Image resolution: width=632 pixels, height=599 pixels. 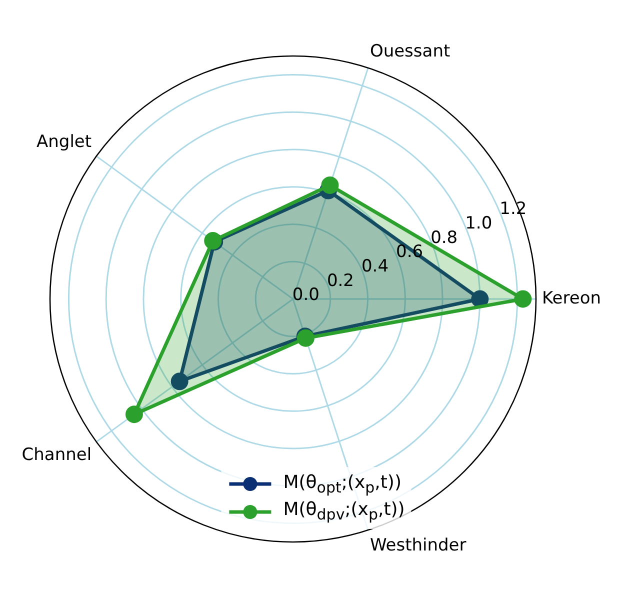 What do you see at coordinates (344, 511) in the screenshot?
I see `legend-label: M(θ$_{dpv}$;(x$_{p}$,t))` at bounding box center [344, 511].